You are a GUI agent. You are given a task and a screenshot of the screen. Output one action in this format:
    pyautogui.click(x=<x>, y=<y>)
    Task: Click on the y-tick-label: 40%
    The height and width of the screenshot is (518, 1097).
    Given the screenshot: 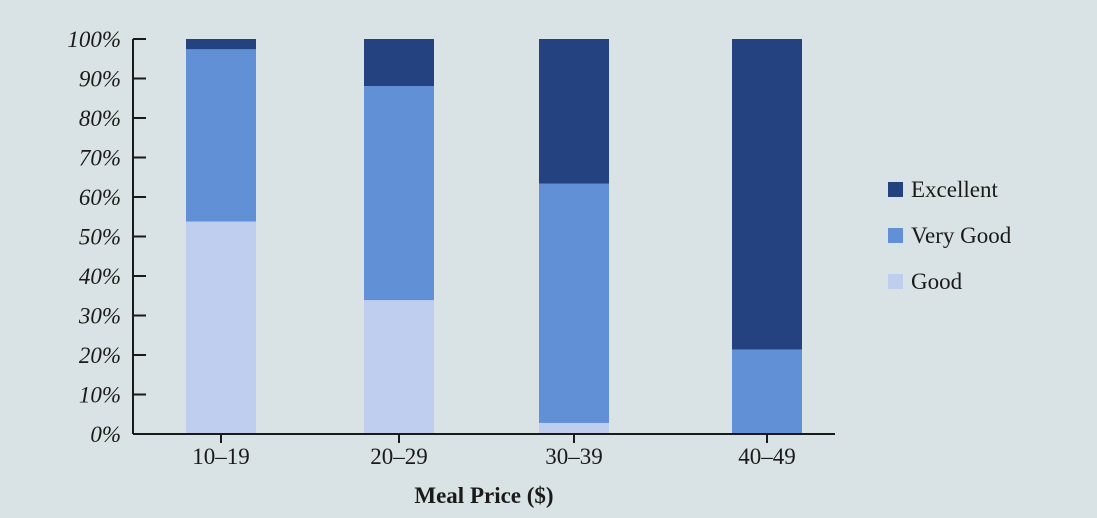 What is the action you would take?
    pyautogui.click(x=100, y=276)
    